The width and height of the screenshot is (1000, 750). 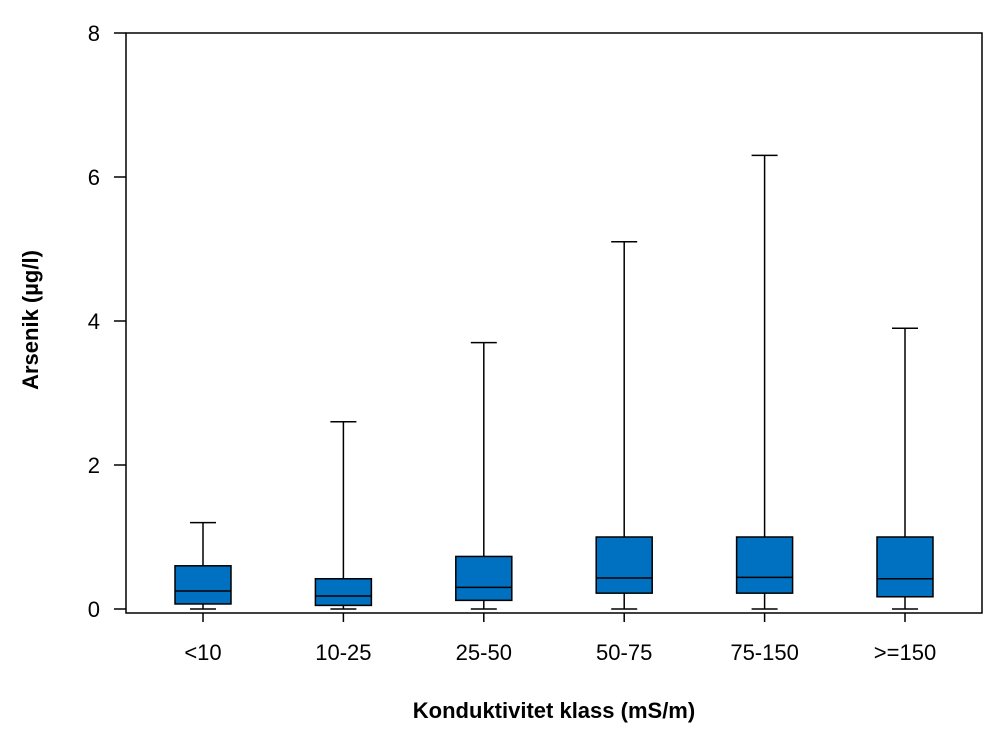 I want to click on x-tick-label: 75-150, so click(x=764, y=652).